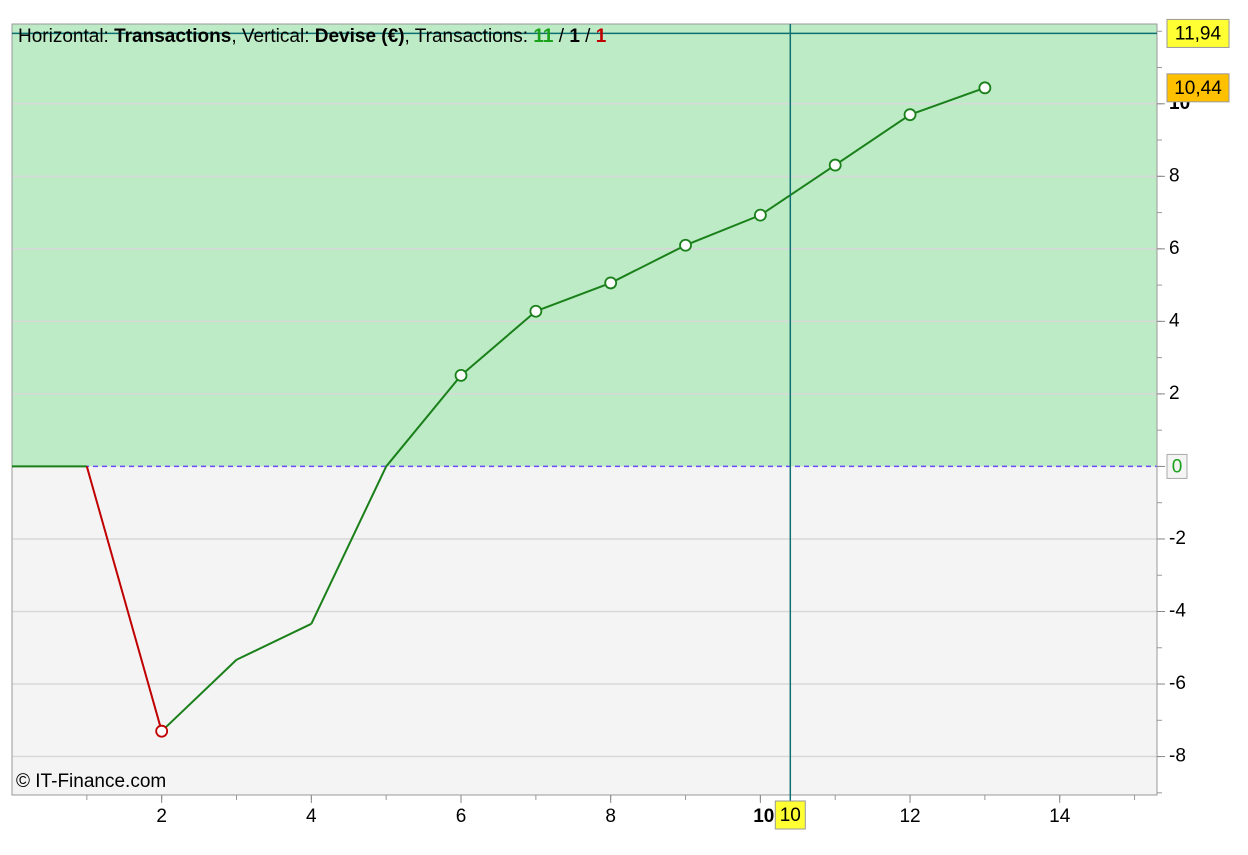 The image size is (1248, 855). I want to click on x-tick-label: 8, so click(610, 816).